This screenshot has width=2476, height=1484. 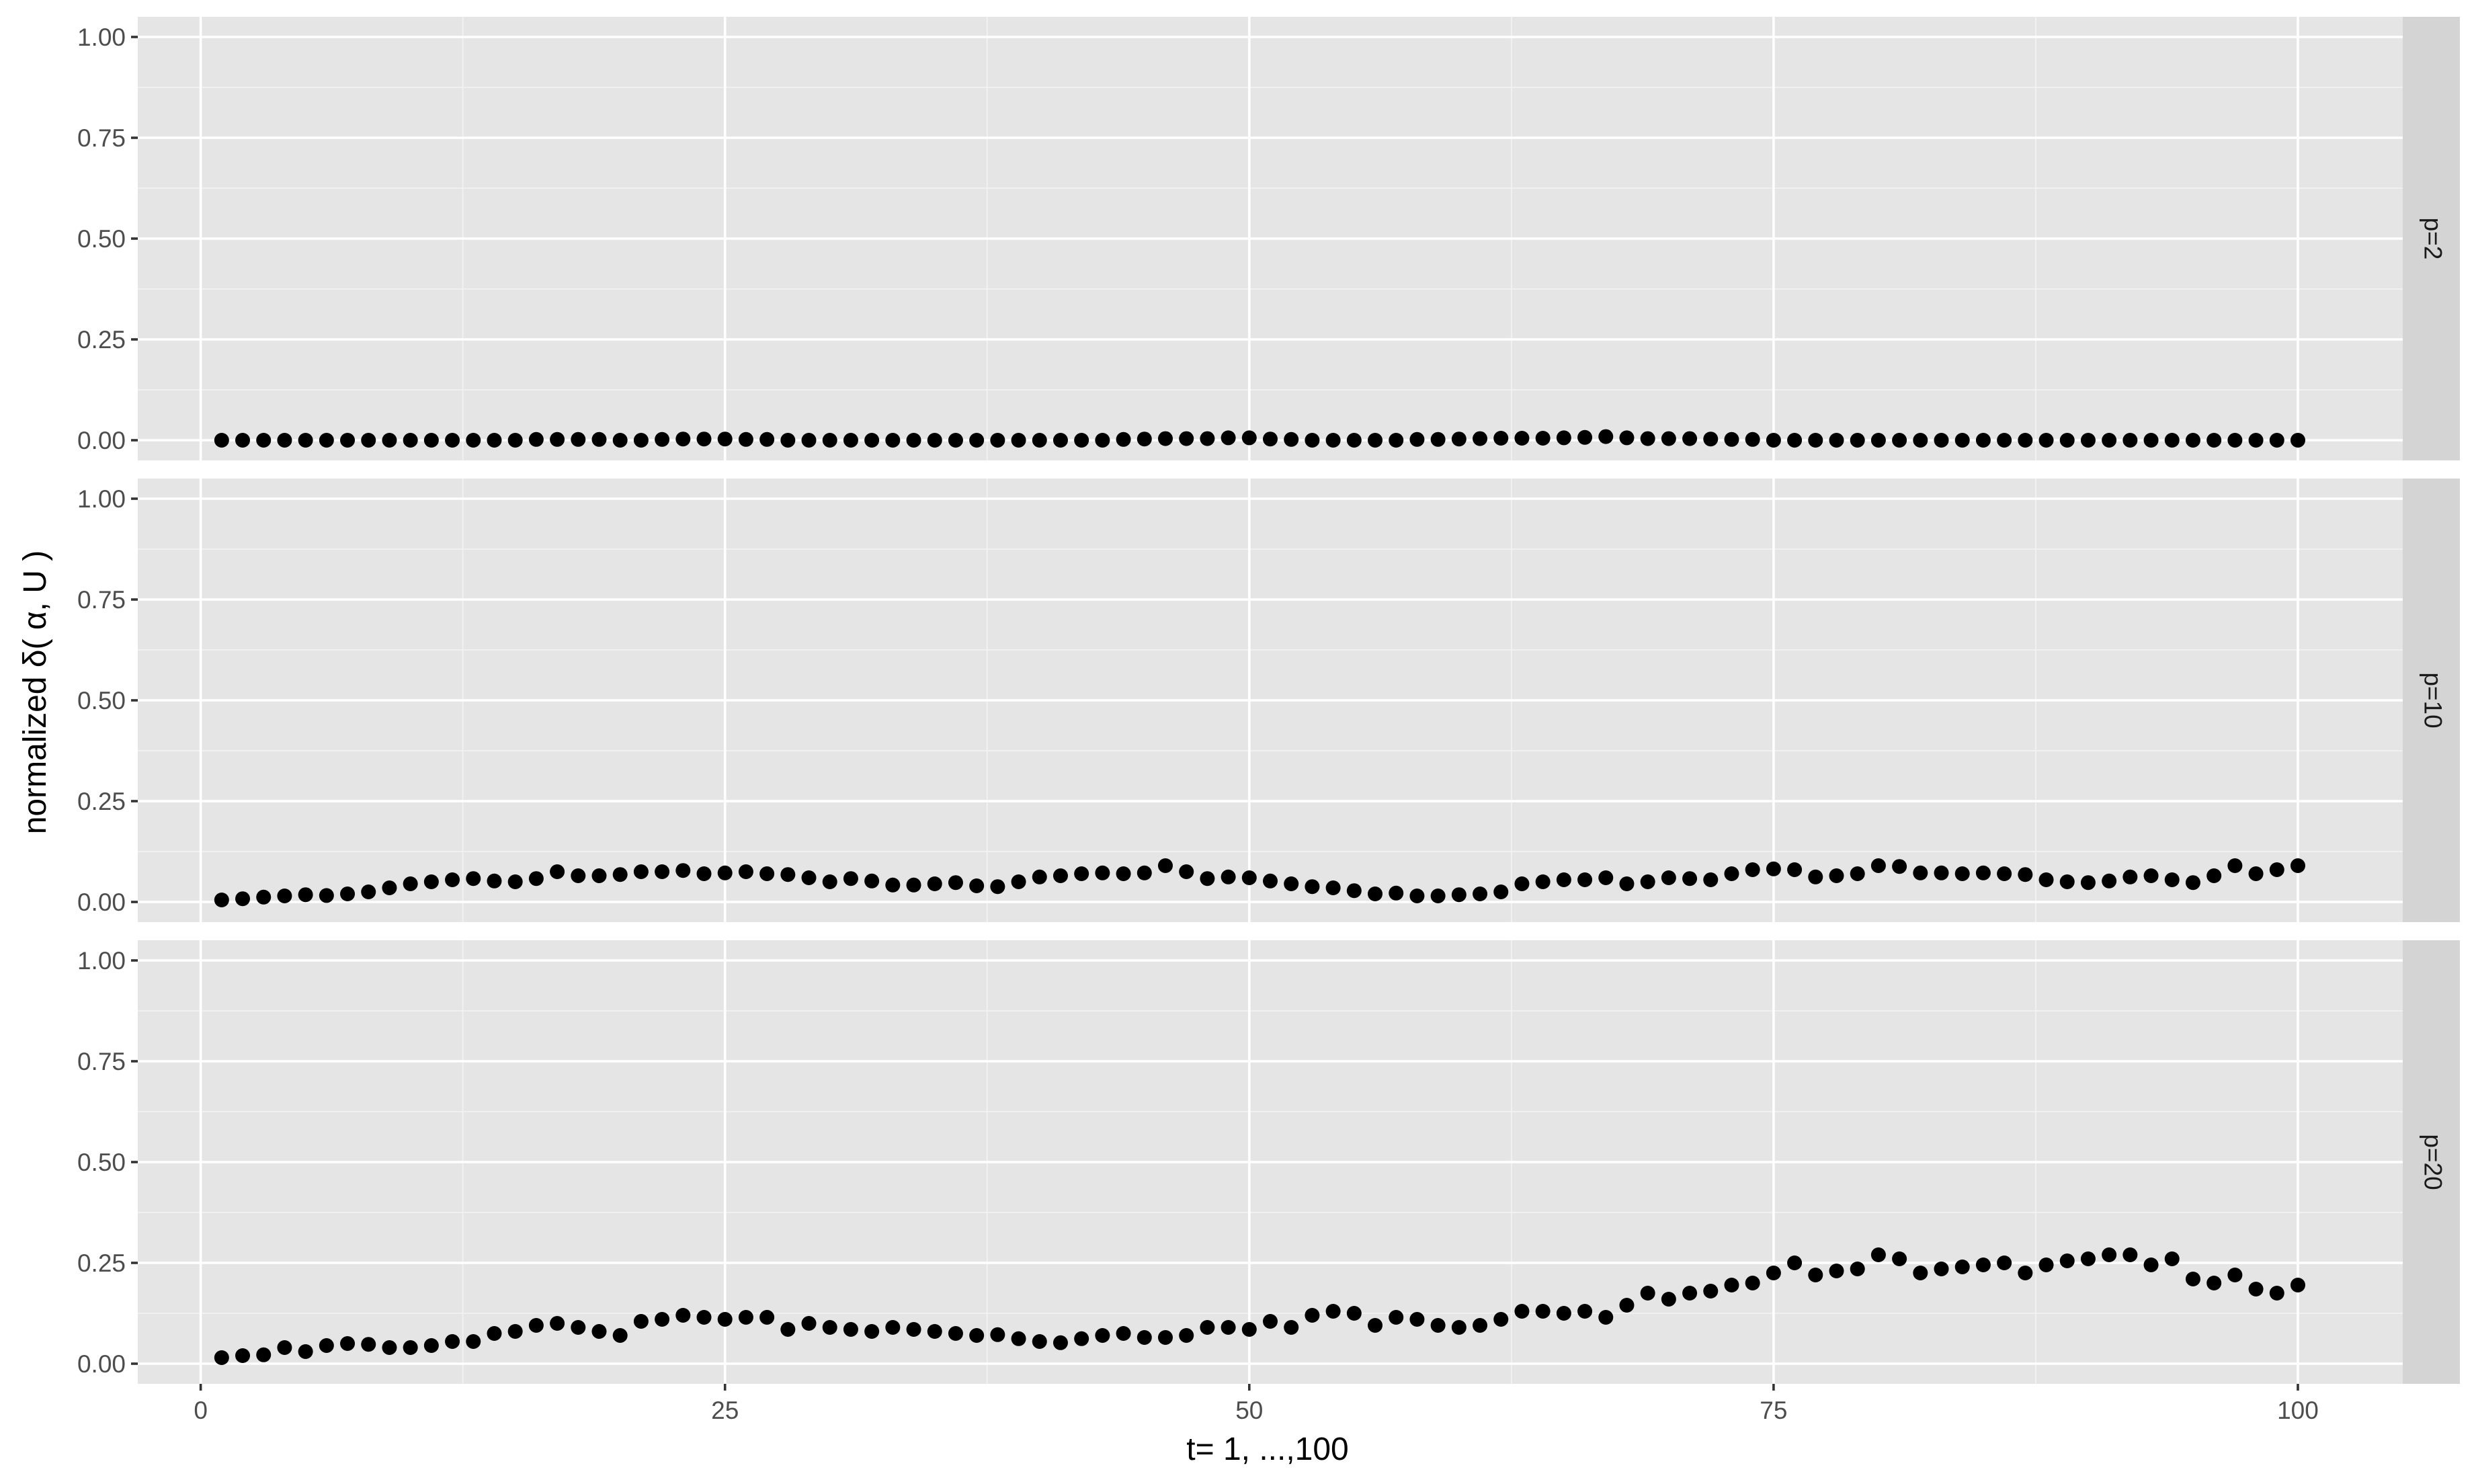 I want to click on x-tick-label: 25, so click(x=725, y=1410).